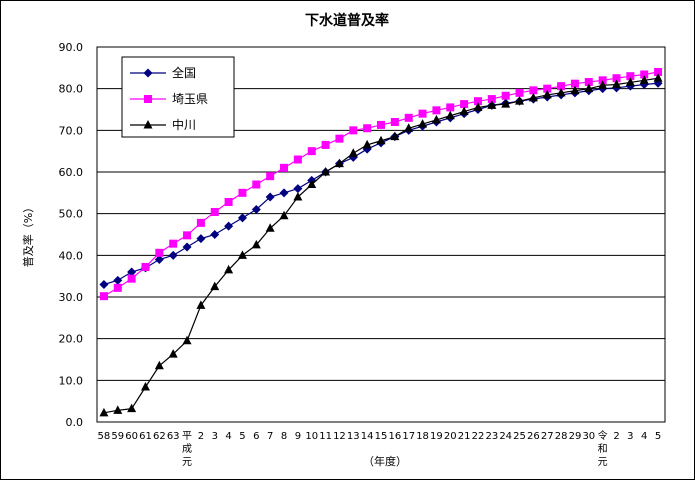 The image size is (695, 480). Describe the element at coordinates (163, 72) in the screenshot. I see `legend-item: 全国` at that location.